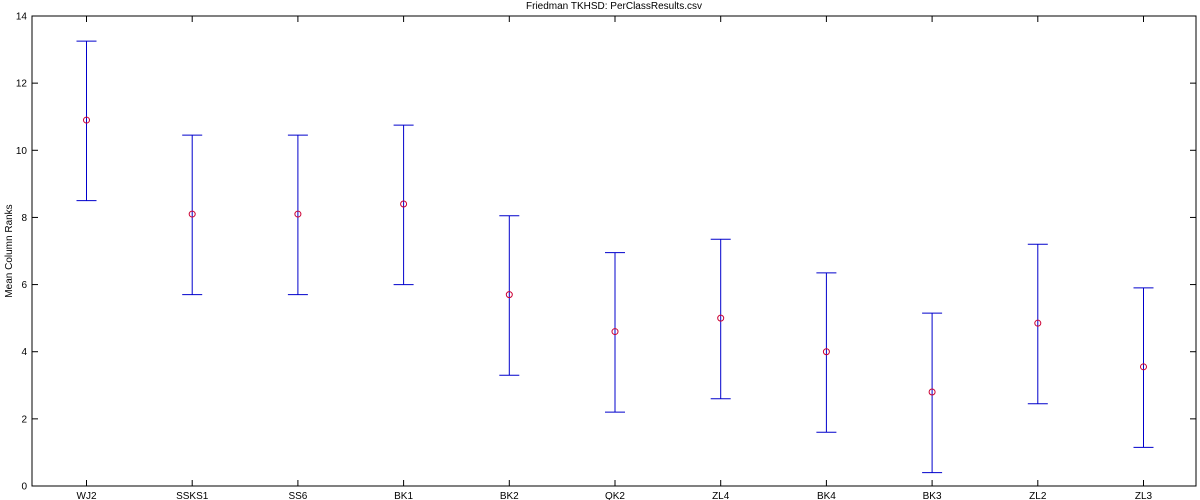  I want to click on mean-marker-wj2, so click(86, 120).